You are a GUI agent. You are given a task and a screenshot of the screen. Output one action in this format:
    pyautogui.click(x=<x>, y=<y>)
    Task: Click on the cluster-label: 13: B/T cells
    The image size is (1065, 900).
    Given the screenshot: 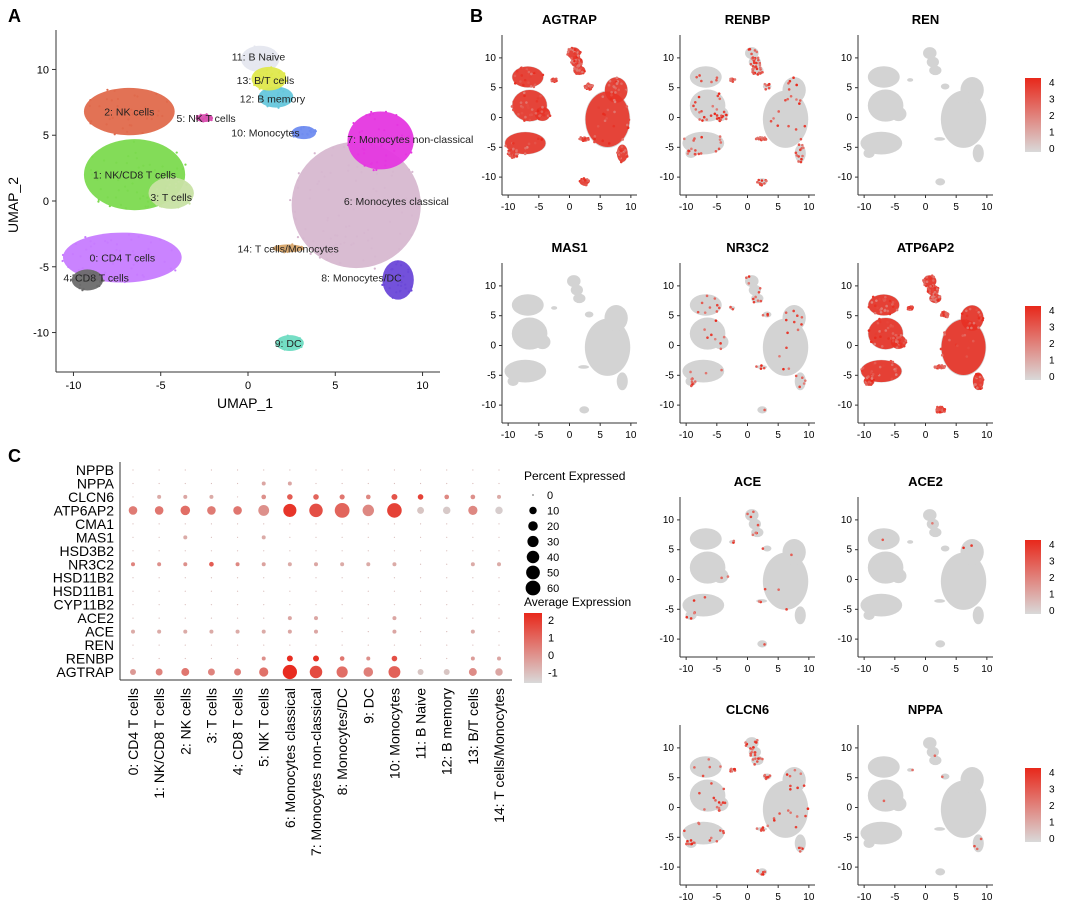 What is the action you would take?
    pyautogui.click(x=266, y=81)
    